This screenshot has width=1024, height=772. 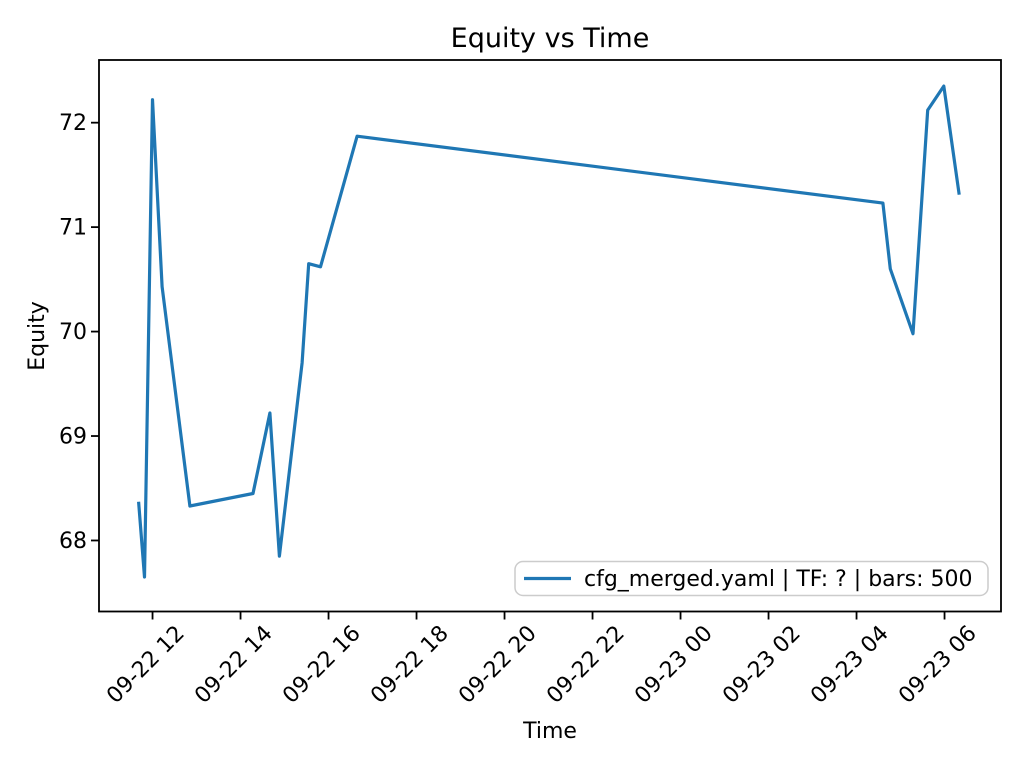 I want to click on y-ticks: 68 69 70 71 72, so click(x=79, y=332).